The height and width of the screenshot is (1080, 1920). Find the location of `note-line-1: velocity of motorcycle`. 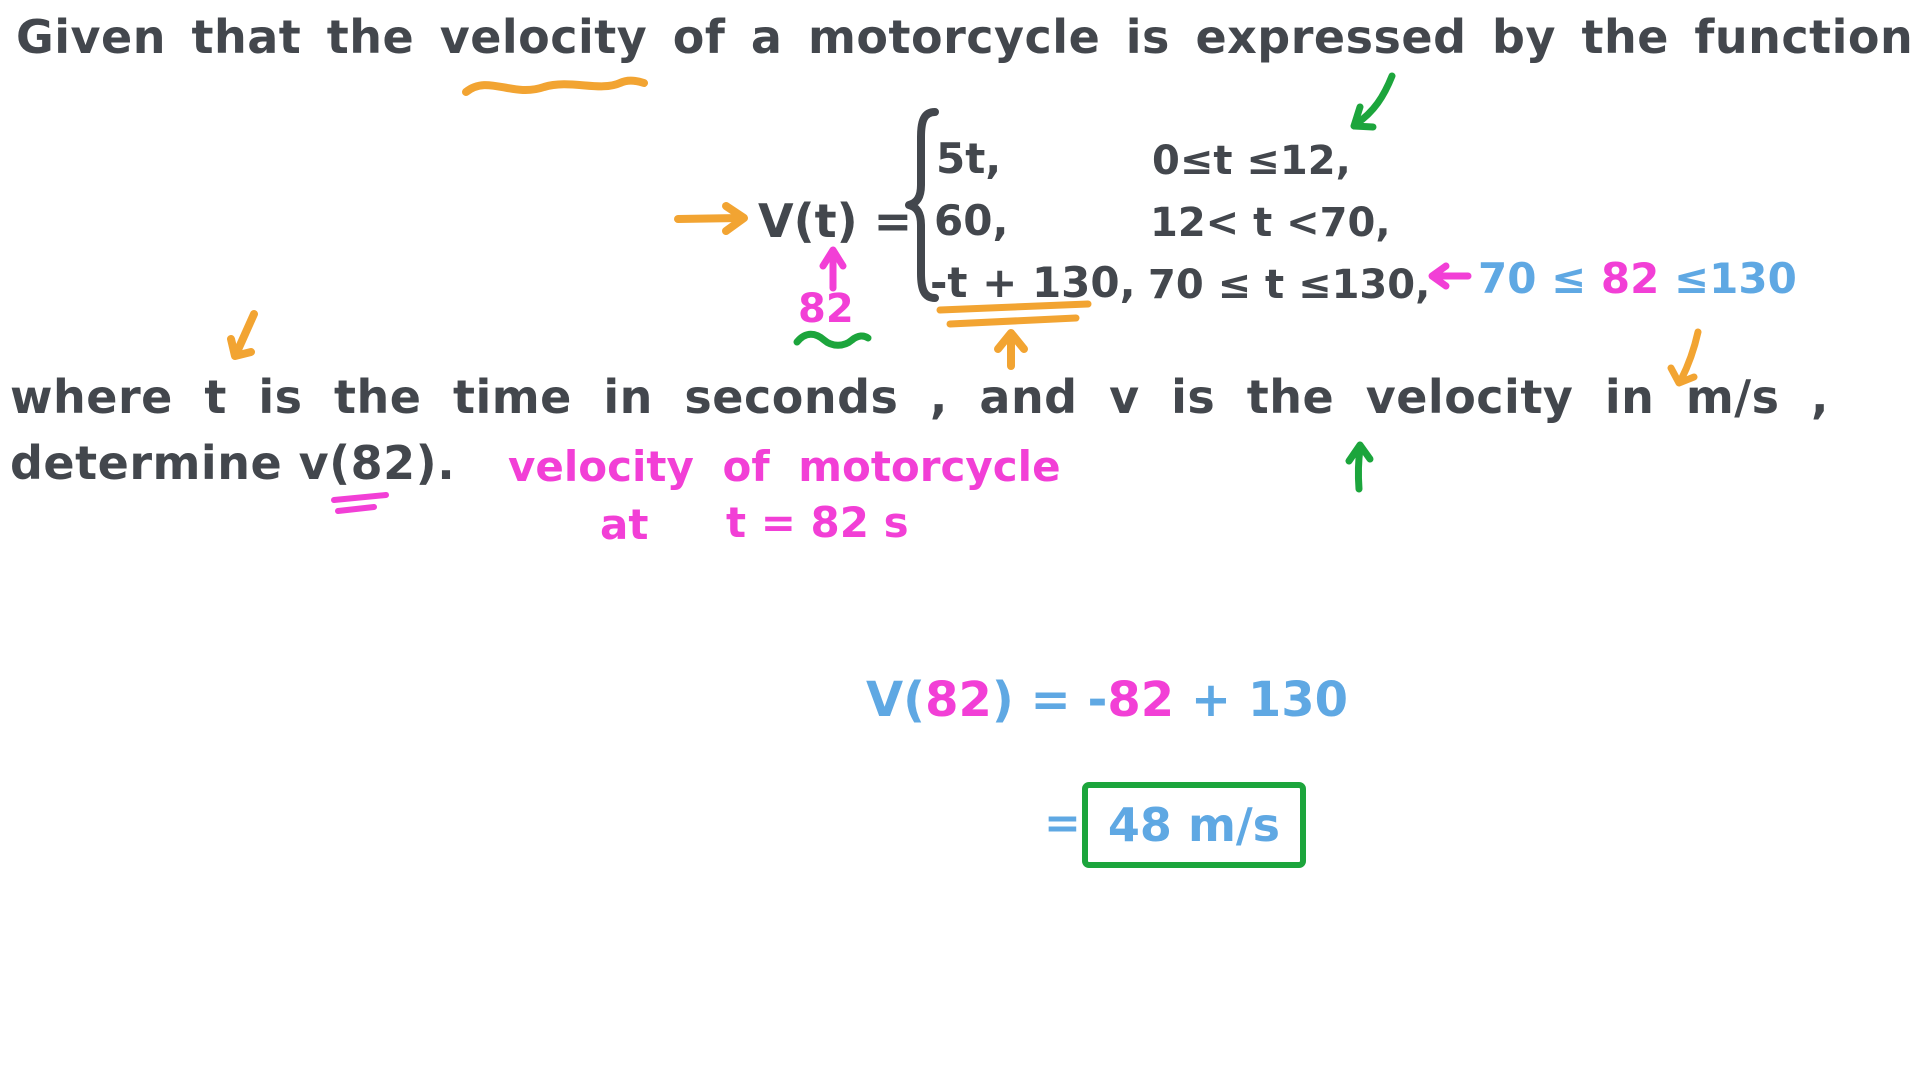

note-line-1: velocity of motorcycle is located at coordinates (784, 466).